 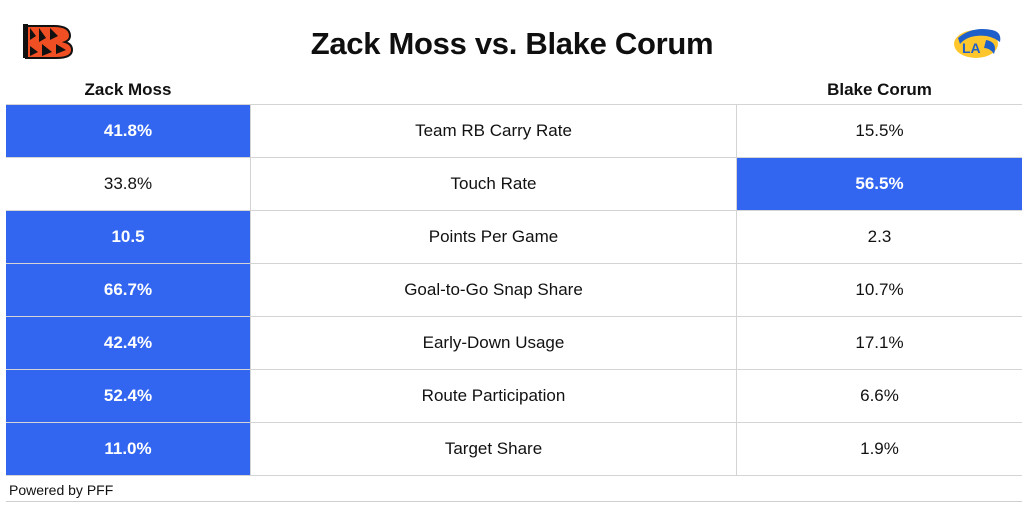 What do you see at coordinates (879, 289) in the screenshot?
I see `right-value-cell: 10.7%` at bounding box center [879, 289].